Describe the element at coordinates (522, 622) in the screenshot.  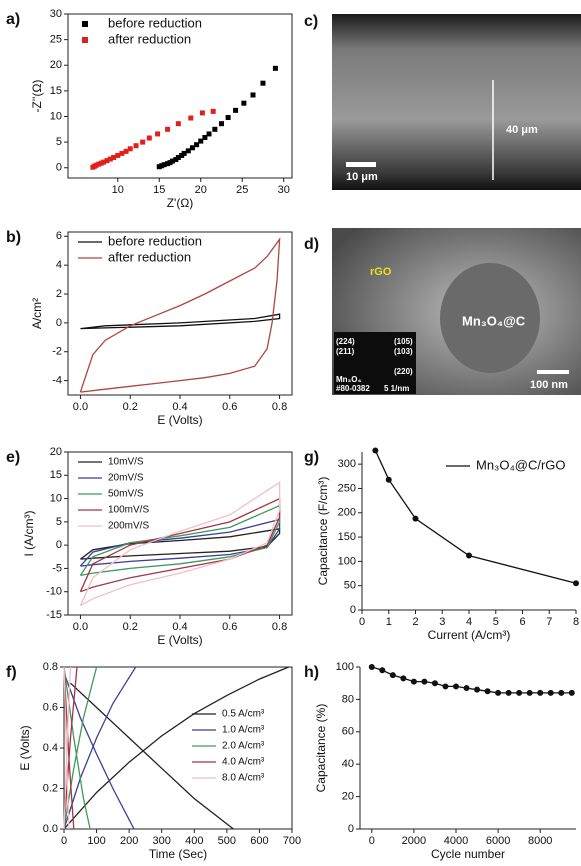
I see `x-tick-label: 6` at that location.